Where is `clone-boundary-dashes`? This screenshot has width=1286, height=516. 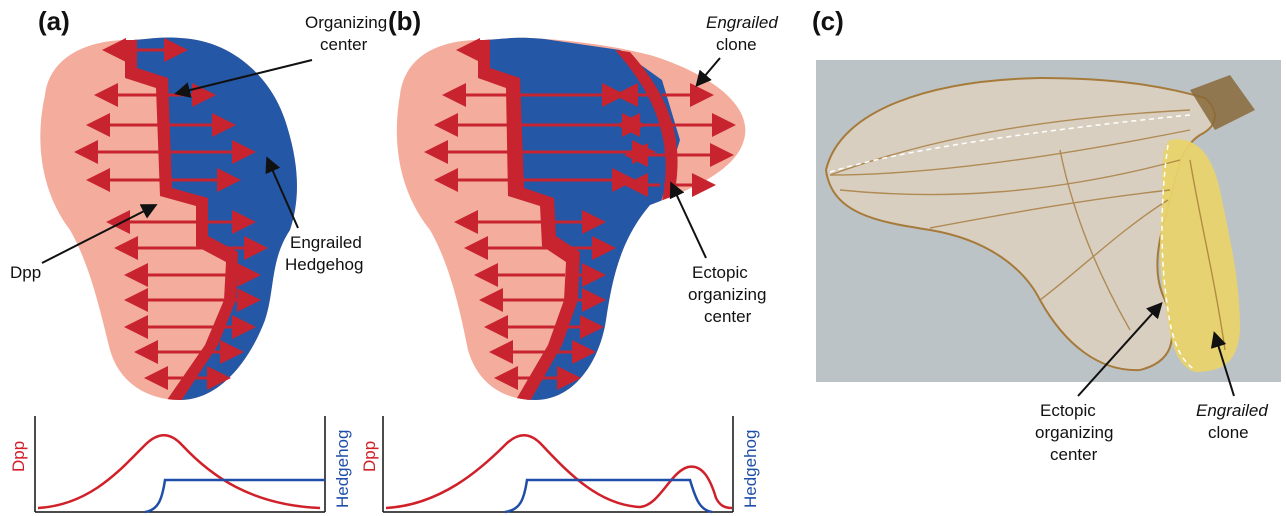
clone-boundary-dashes is located at coordinates (1178, 257).